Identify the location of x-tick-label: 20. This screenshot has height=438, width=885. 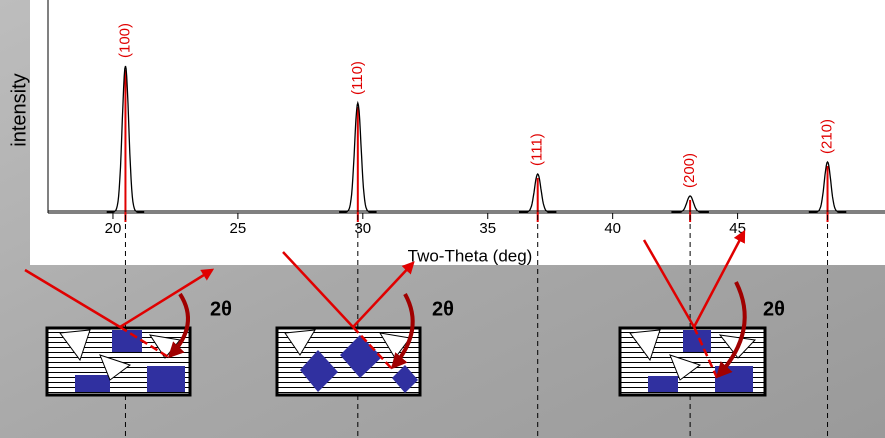
(113, 228).